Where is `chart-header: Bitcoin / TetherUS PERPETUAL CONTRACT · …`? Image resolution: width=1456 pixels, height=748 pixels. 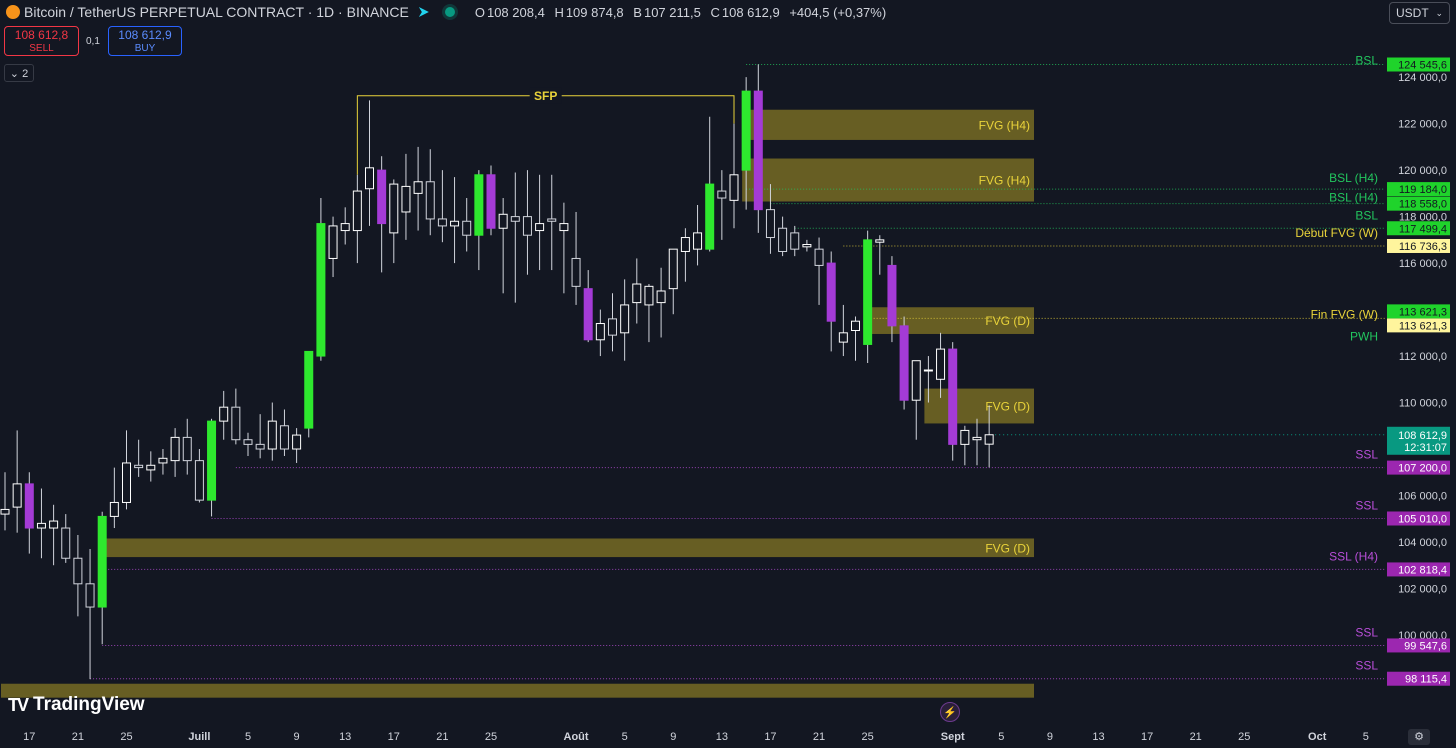 chart-header: Bitcoin / TetherUS PERPETUAL CONTRACT · … is located at coordinates (449, 12).